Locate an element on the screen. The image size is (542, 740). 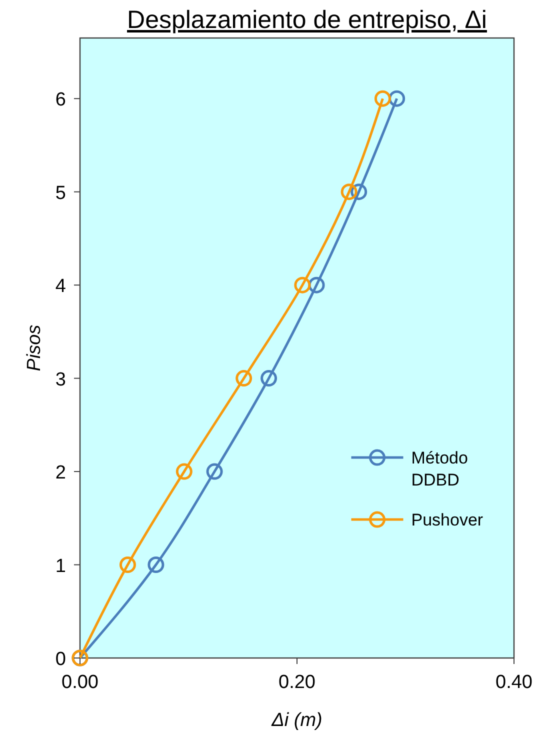
y-tick-label: 6 is located at coordinates (60, 100).